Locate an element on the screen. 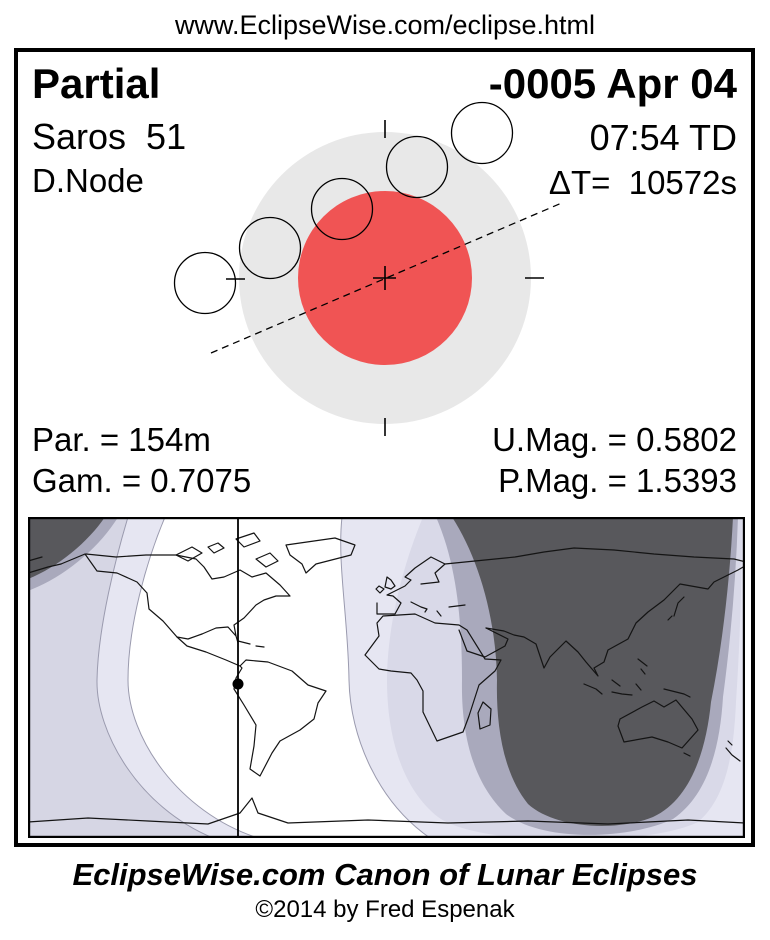 Image resolution: width=770 pixels, height=940 pixels. delta-t-label: ΔT= 10572s is located at coordinates (642, 182).